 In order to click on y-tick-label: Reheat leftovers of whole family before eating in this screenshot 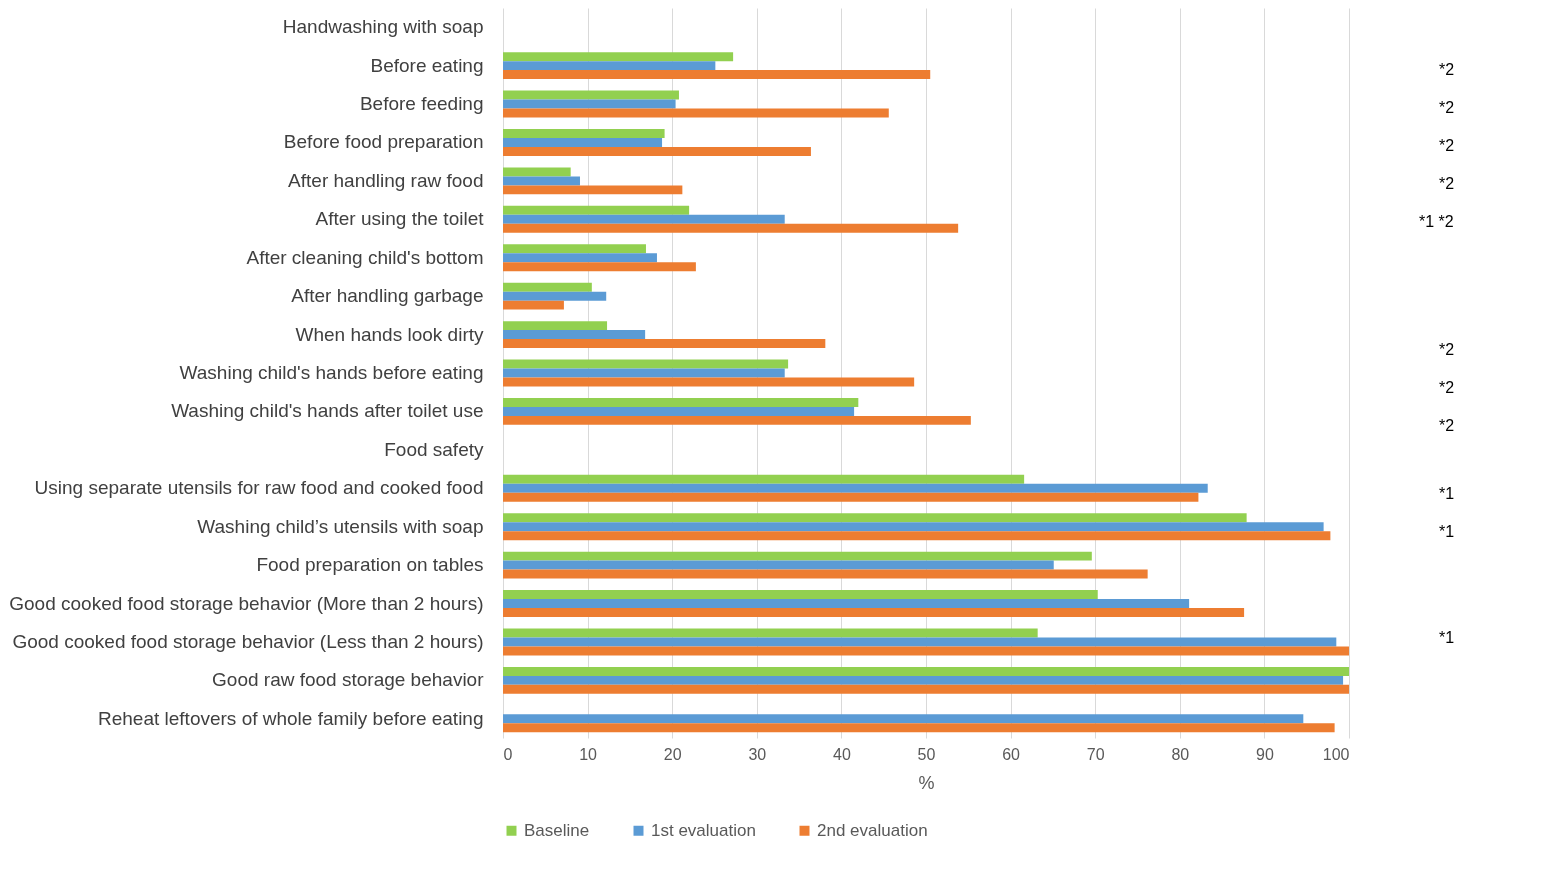, I will do `click(291, 718)`.